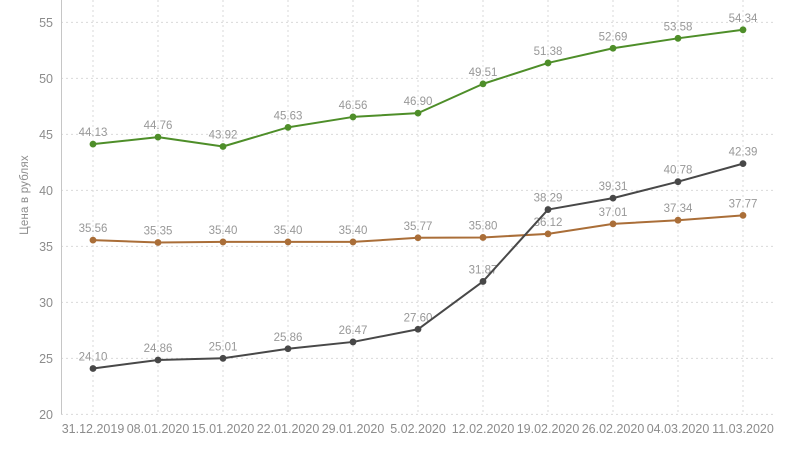  I want to click on data-point-label-orange: 35.80, so click(483, 226).